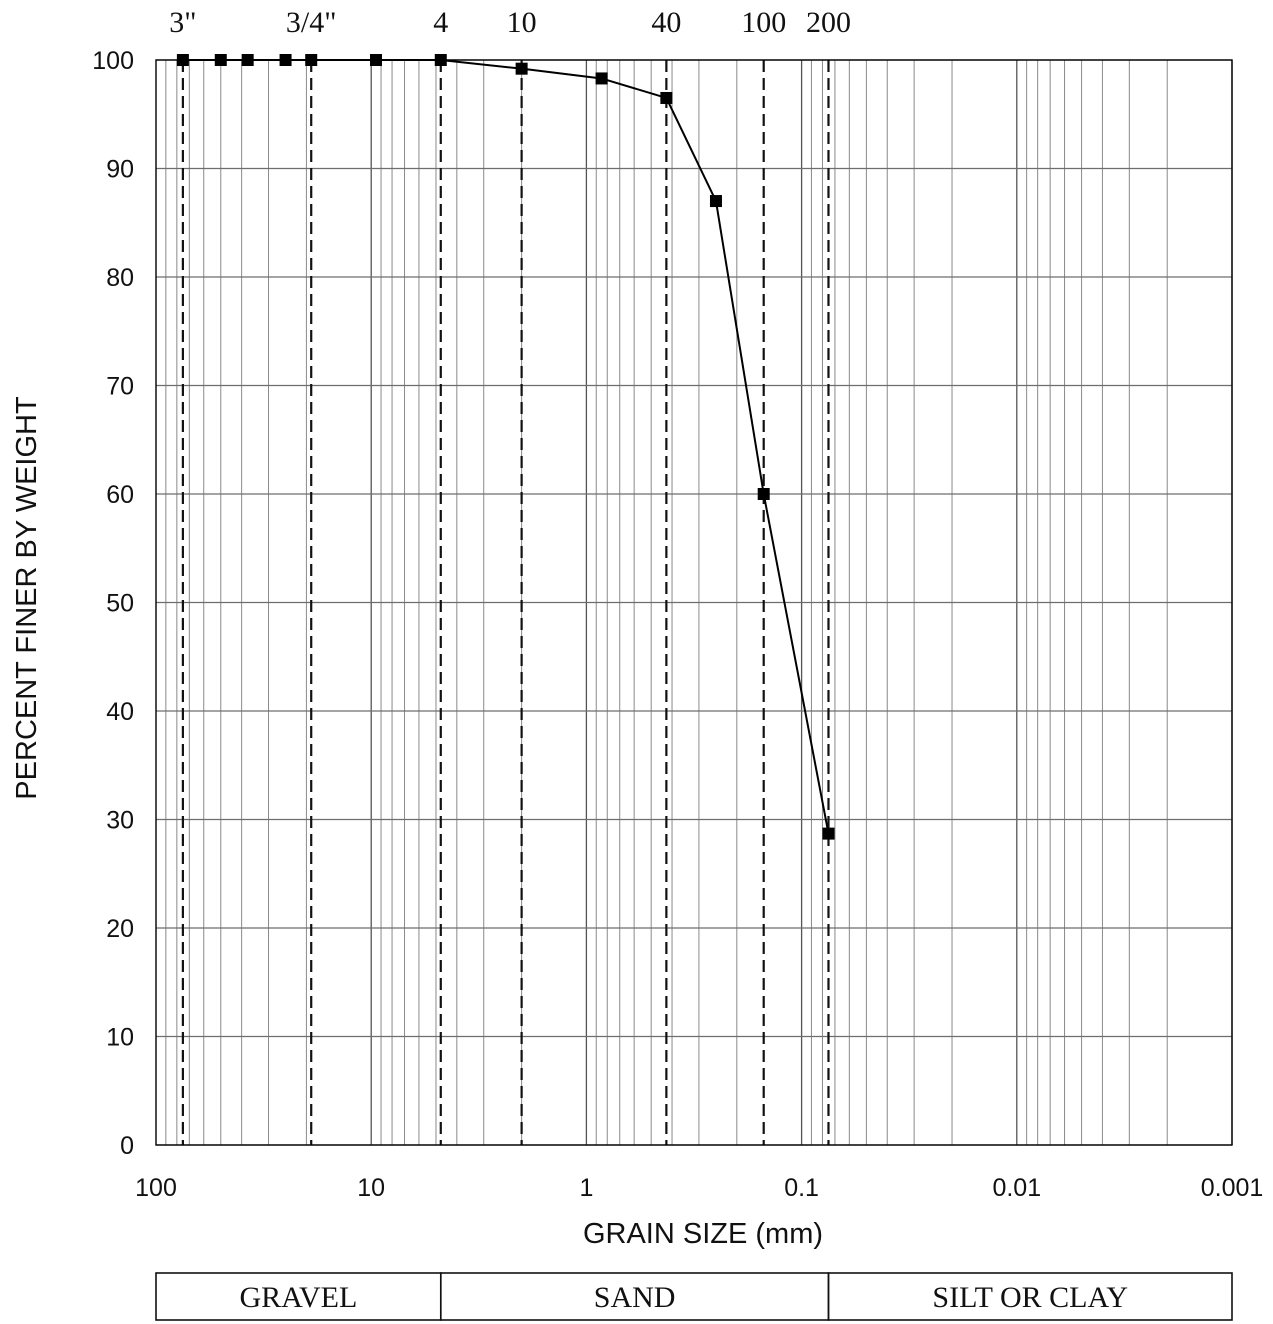 This screenshot has width=1273, height=1324. Describe the element at coordinates (120, 821) in the screenshot. I see `y-tick-label: 30` at that location.